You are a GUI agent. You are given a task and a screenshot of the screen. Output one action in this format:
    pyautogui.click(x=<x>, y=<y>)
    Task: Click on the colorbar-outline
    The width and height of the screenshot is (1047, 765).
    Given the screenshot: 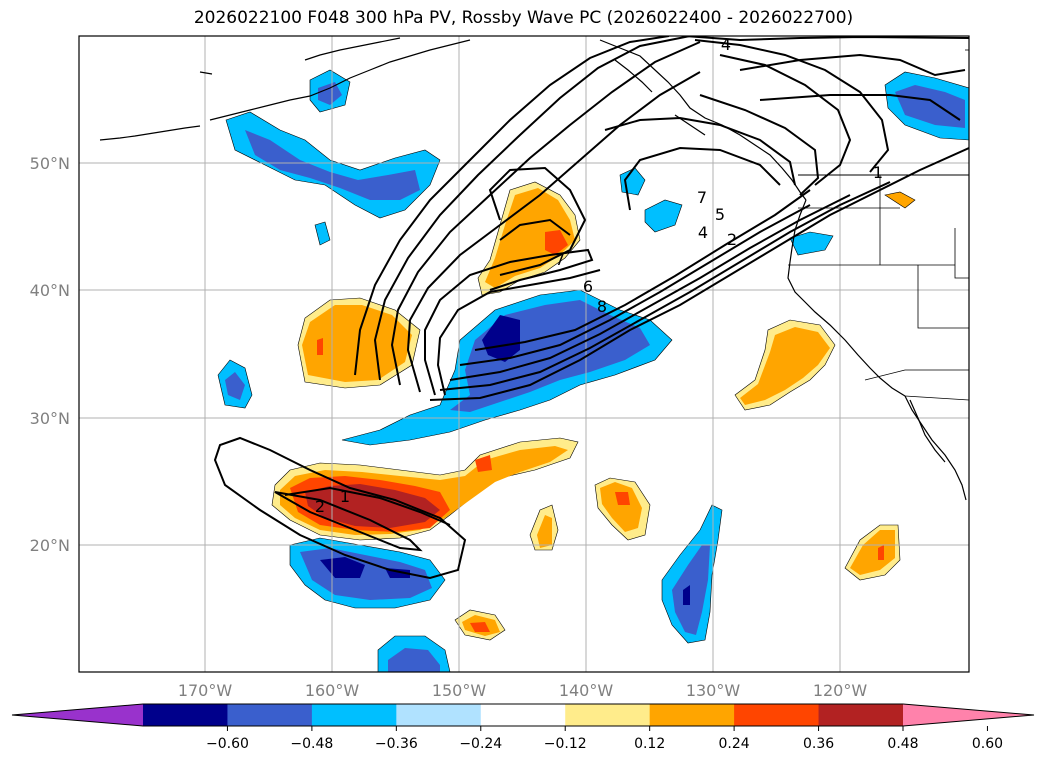 What is the action you would take?
    pyautogui.click(x=523, y=715)
    